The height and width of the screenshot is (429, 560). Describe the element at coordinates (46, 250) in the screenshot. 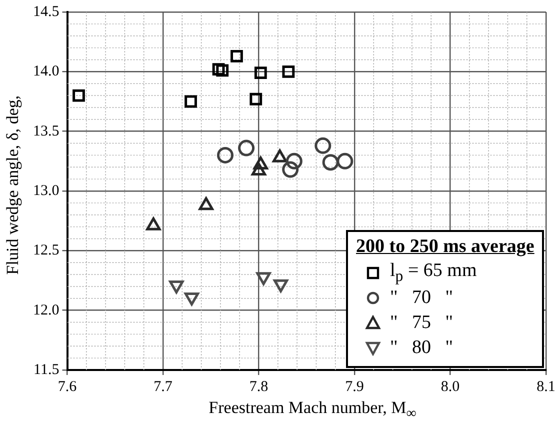

I see `y-tick-label: 12.5` at that location.